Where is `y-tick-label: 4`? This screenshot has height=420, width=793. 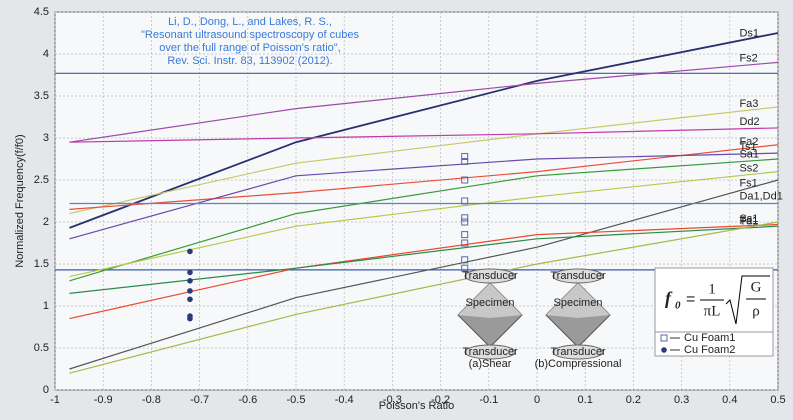
y-tick-label: 4 is located at coordinates (46, 54).